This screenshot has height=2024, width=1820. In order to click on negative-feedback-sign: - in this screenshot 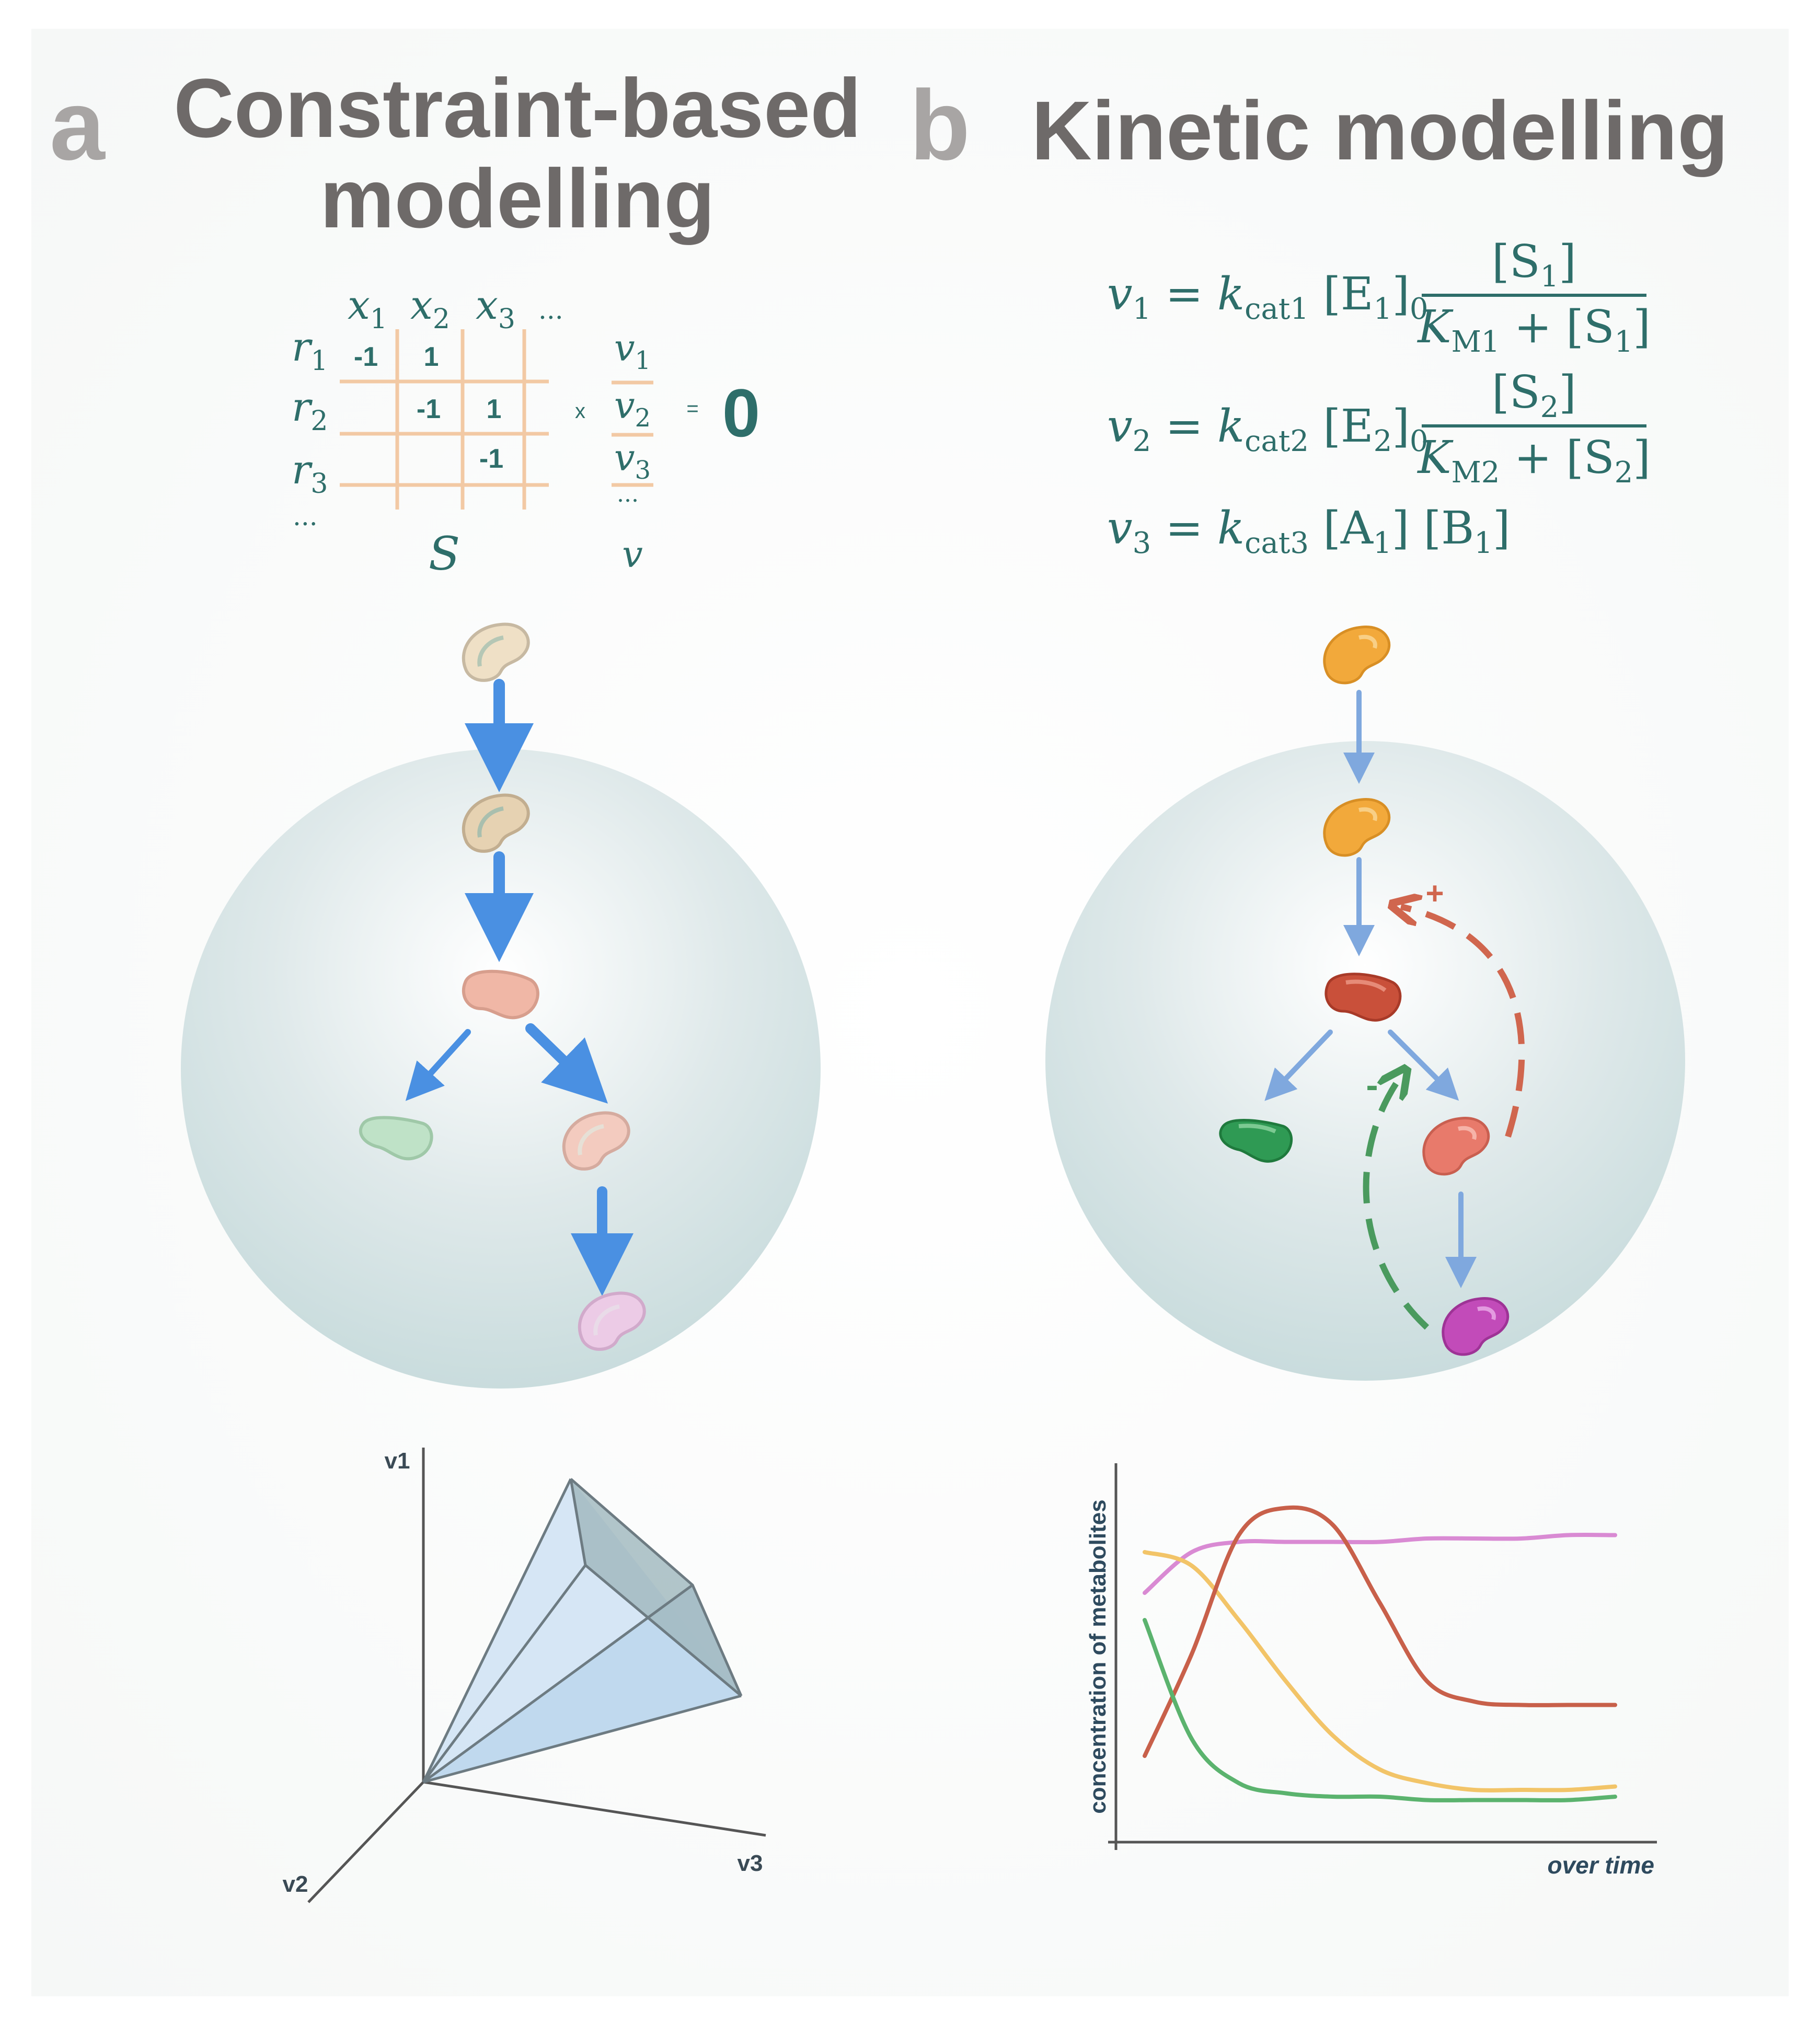, I will do `click(1372, 1085)`.